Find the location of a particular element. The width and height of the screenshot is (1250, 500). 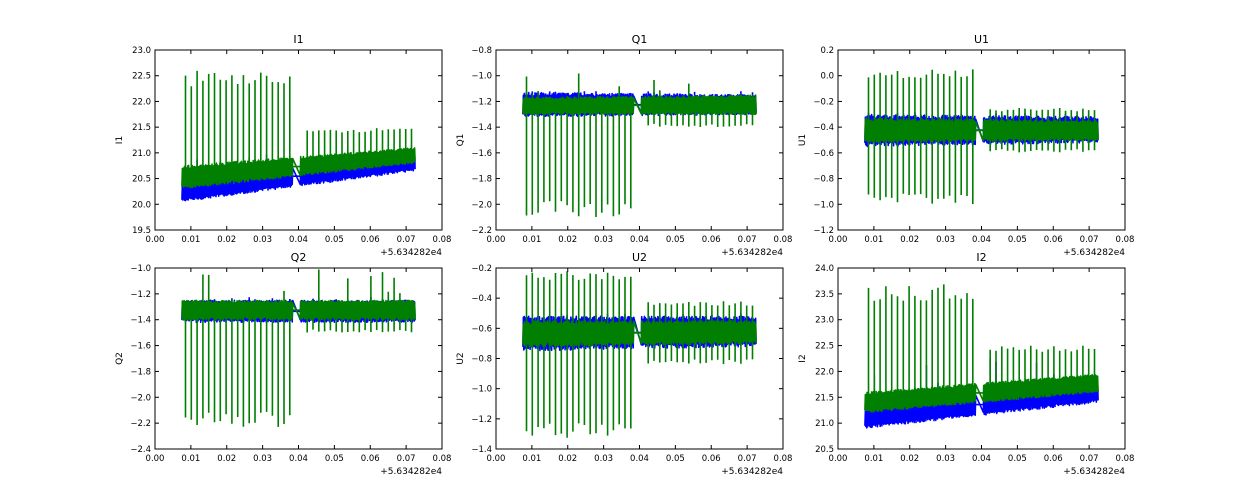

x-tick-label-i2: 0.06 is located at coordinates (1053, 459).